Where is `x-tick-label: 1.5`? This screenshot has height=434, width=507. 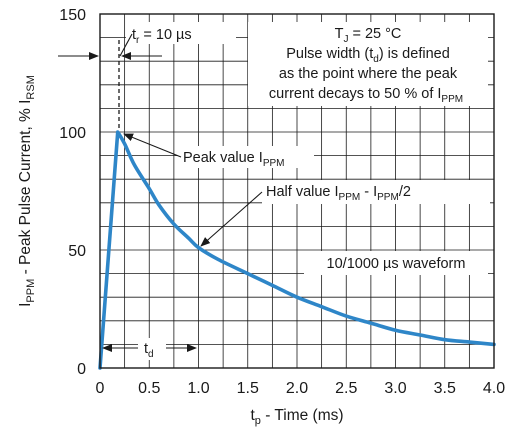
x-tick-label: 1.5 is located at coordinates (248, 388).